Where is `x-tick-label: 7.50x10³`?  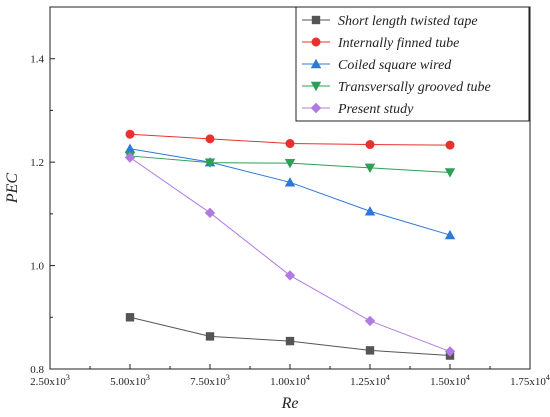 x-tick-label: 7.50x10³ is located at coordinates (210, 380).